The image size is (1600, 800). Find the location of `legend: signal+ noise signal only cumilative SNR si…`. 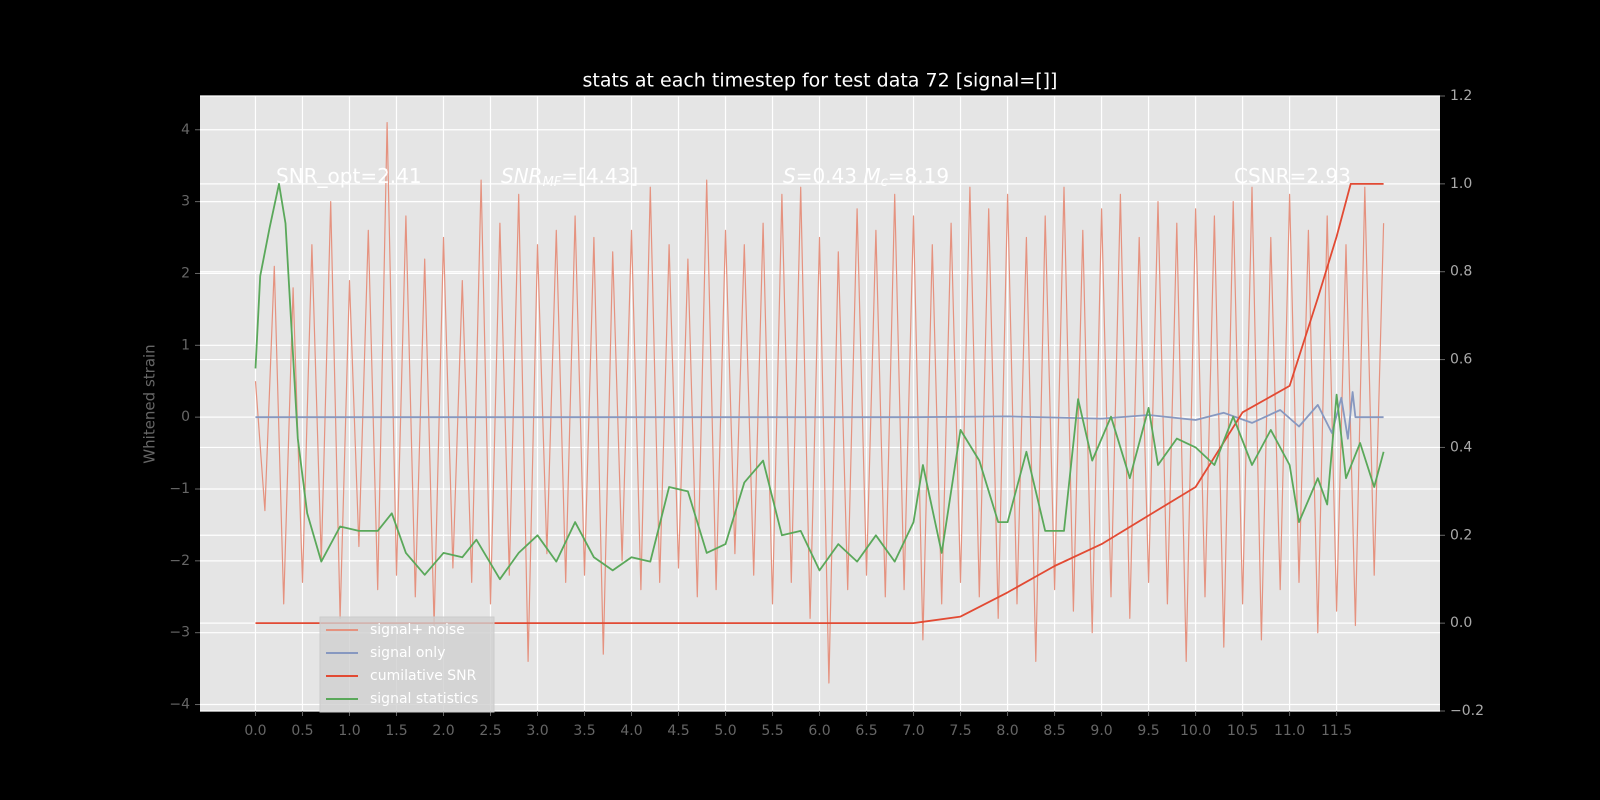

legend: signal+ noise signal only cumilative SNR si… is located at coordinates (407, 664).